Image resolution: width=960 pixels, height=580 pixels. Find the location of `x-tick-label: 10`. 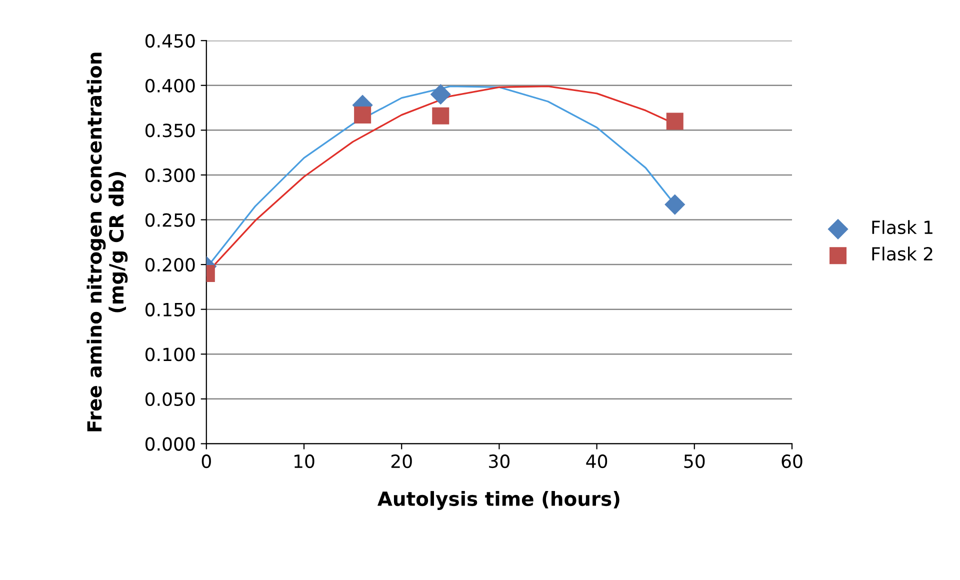

x-tick-label: 10 is located at coordinates (304, 461).